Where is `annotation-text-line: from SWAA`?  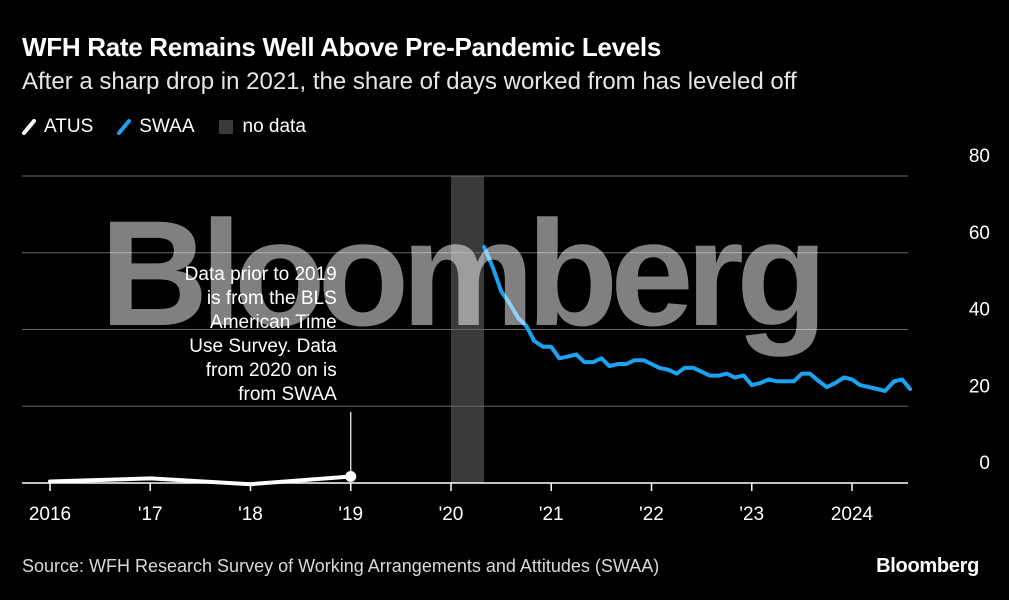 annotation-text-line: from SWAA is located at coordinates (287, 394).